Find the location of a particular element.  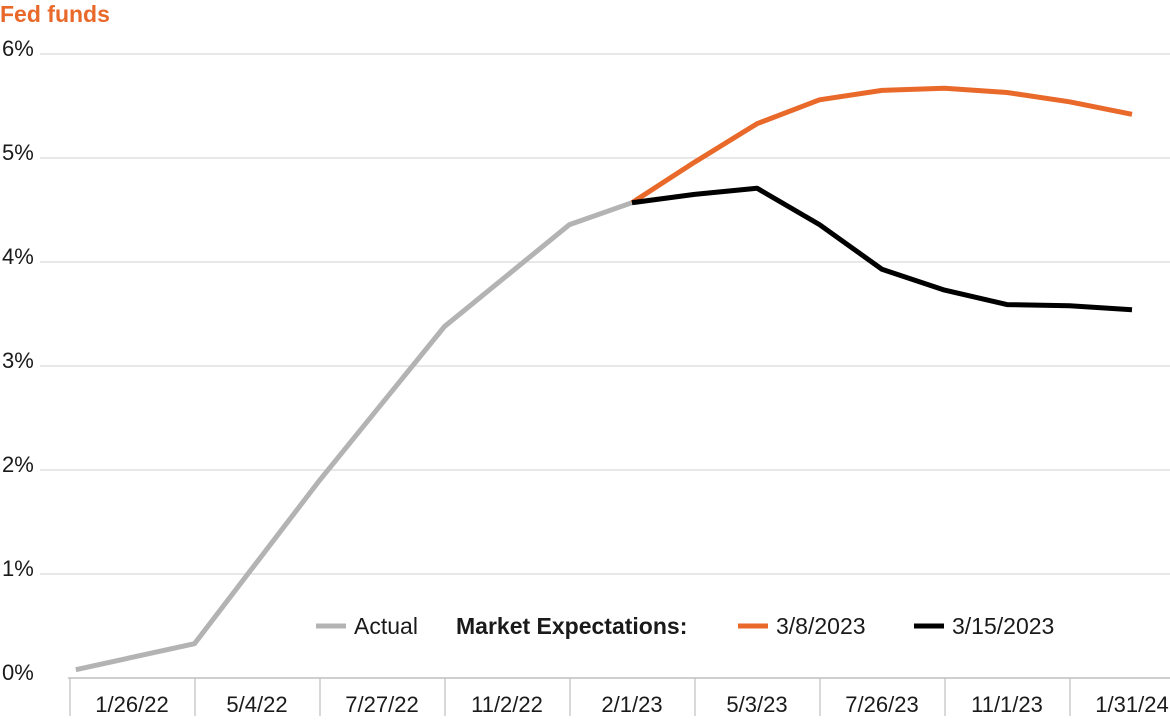

legend-heading: Market Expectations: is located at coordinates (571, 626).